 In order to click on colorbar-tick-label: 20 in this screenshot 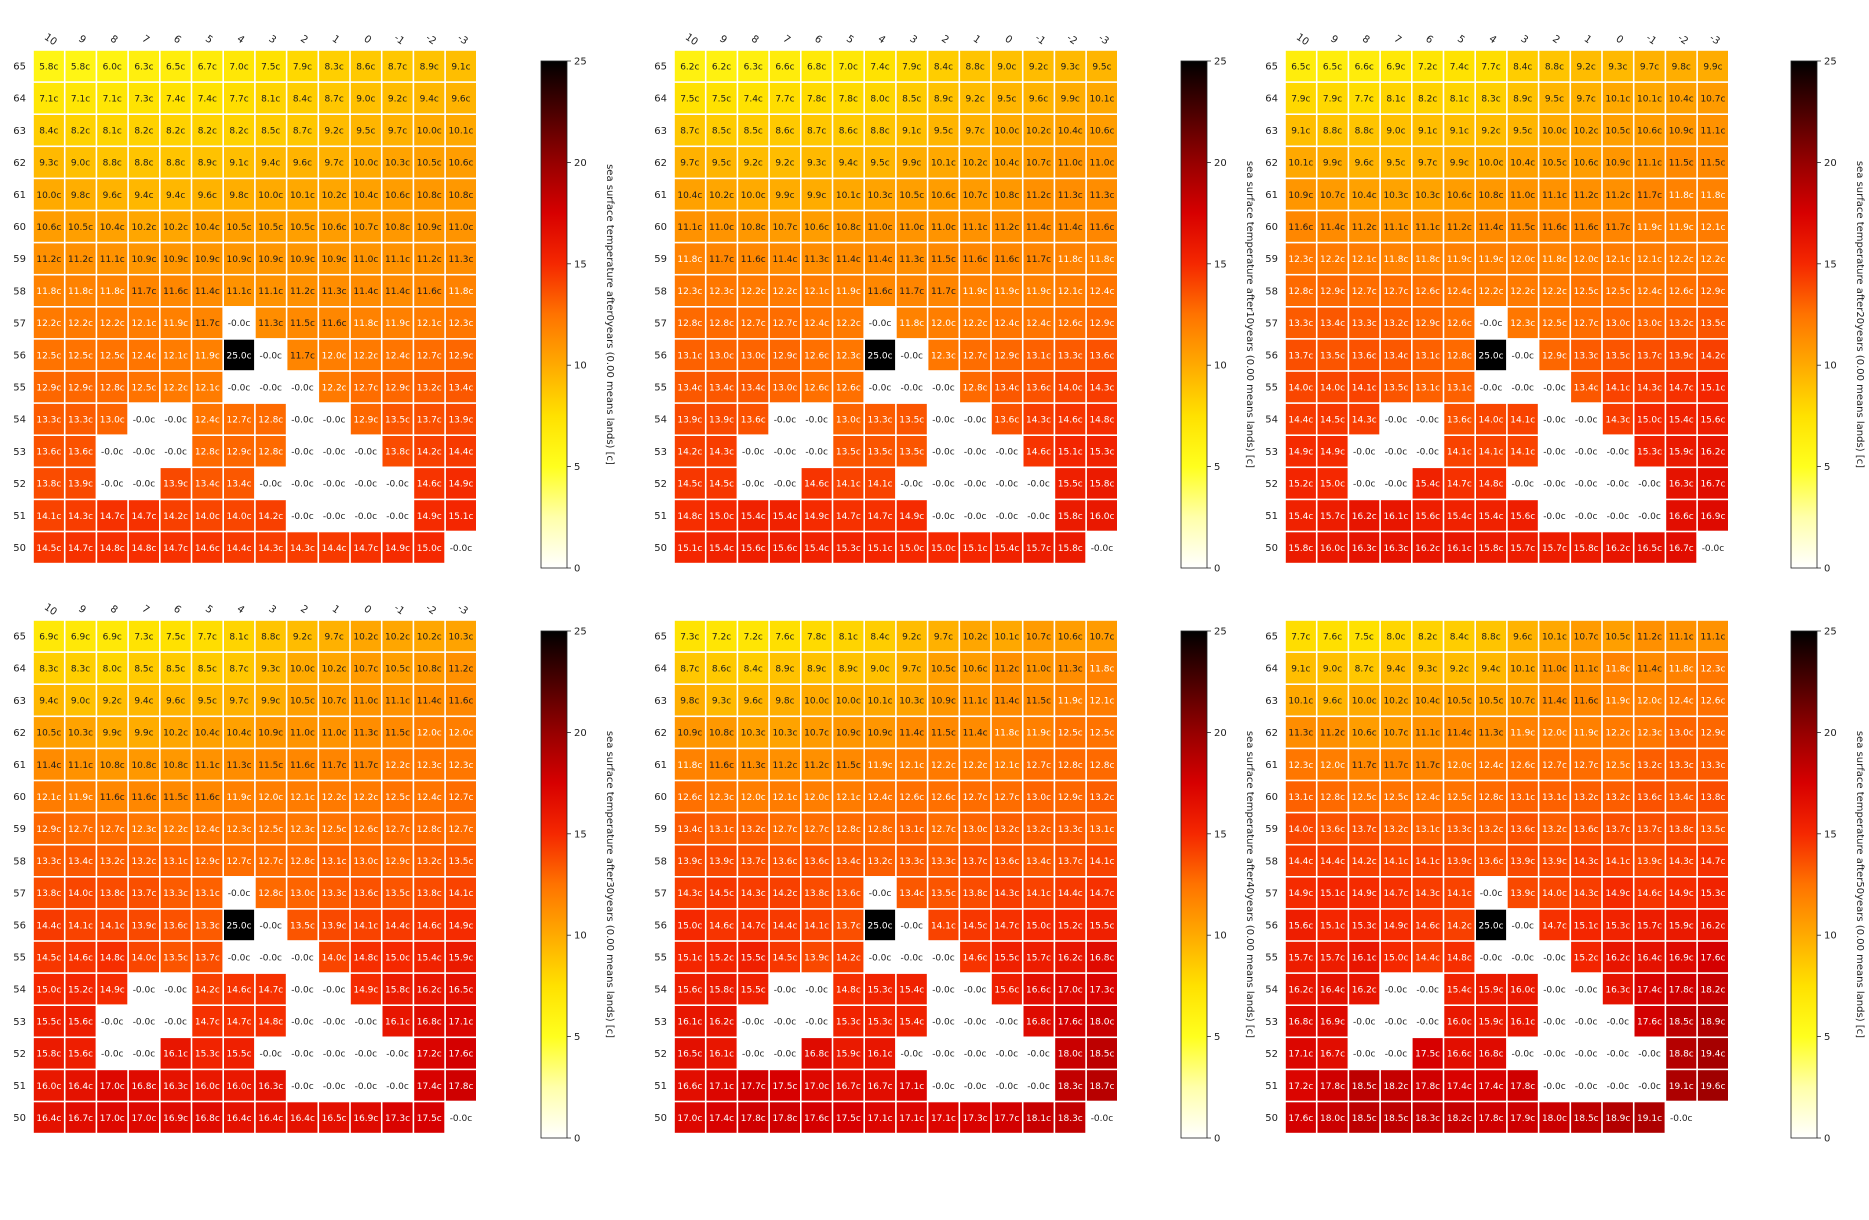, I will do `click(580, 163)`.